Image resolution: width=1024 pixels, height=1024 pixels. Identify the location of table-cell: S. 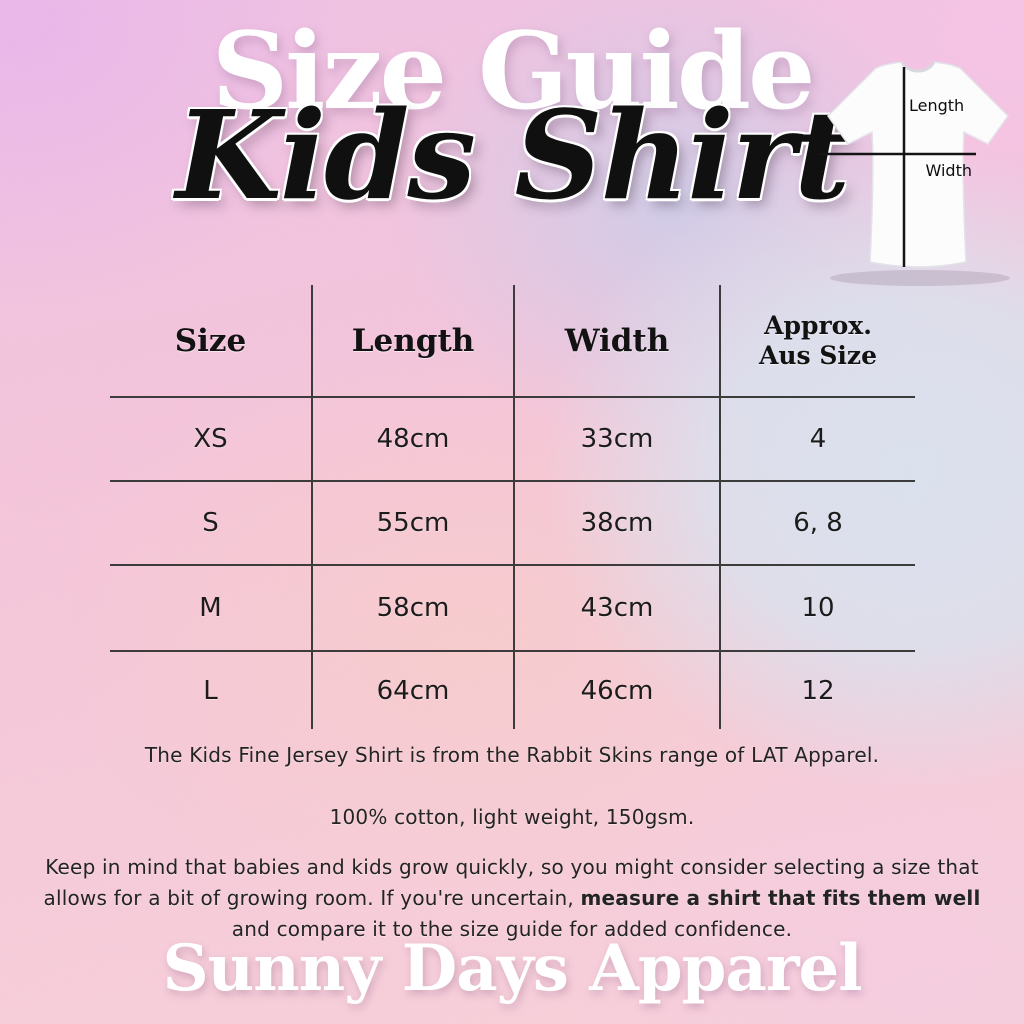
(211, 524).